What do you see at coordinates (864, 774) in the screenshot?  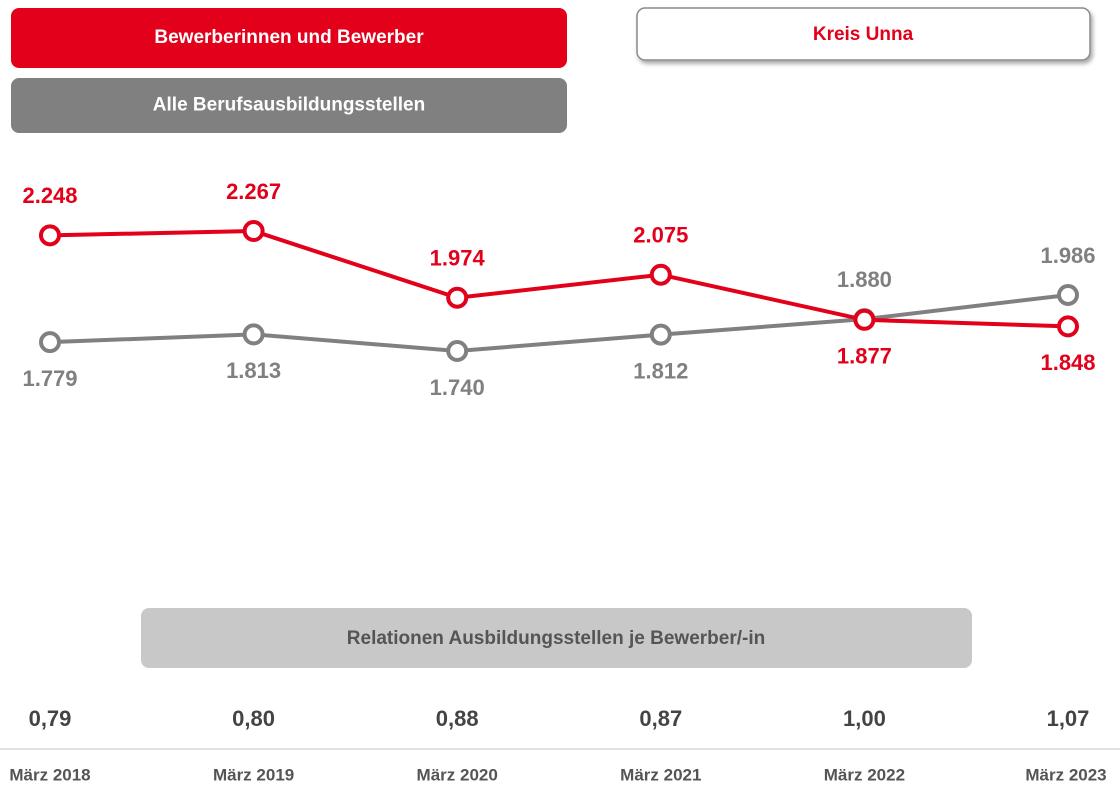 I see `x-tick-label: März 2022` at bounding box center [864, 774].